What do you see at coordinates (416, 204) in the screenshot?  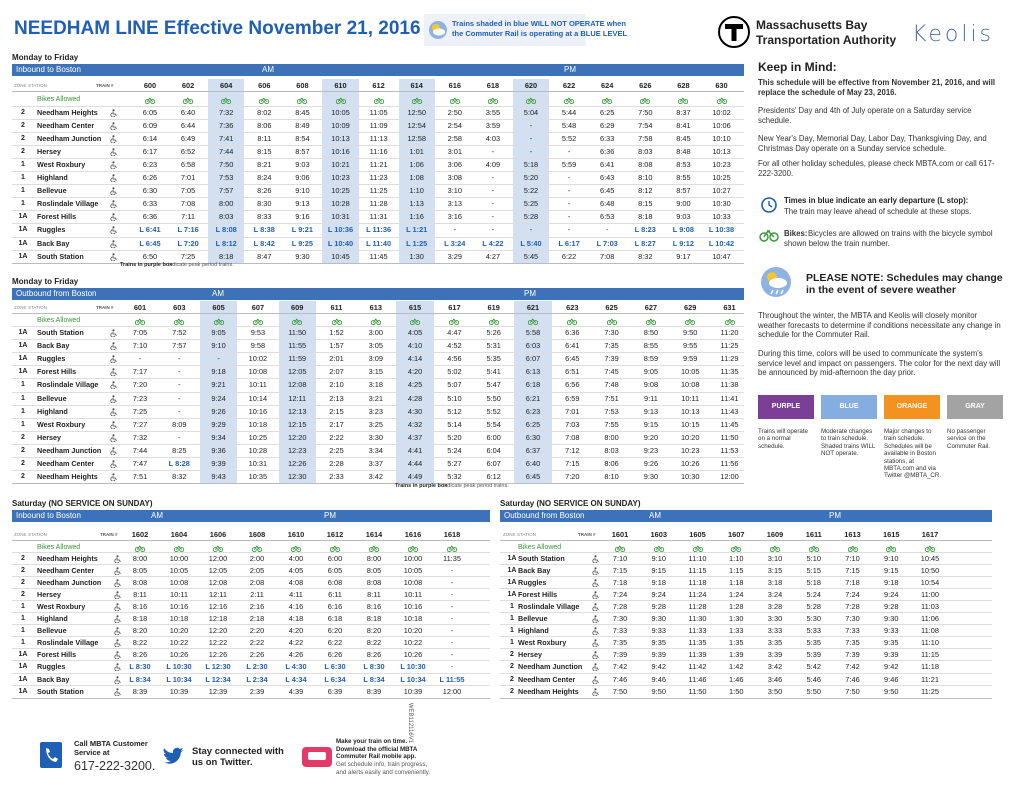 I see `time: 1:13` at bounding box center [416, 204].